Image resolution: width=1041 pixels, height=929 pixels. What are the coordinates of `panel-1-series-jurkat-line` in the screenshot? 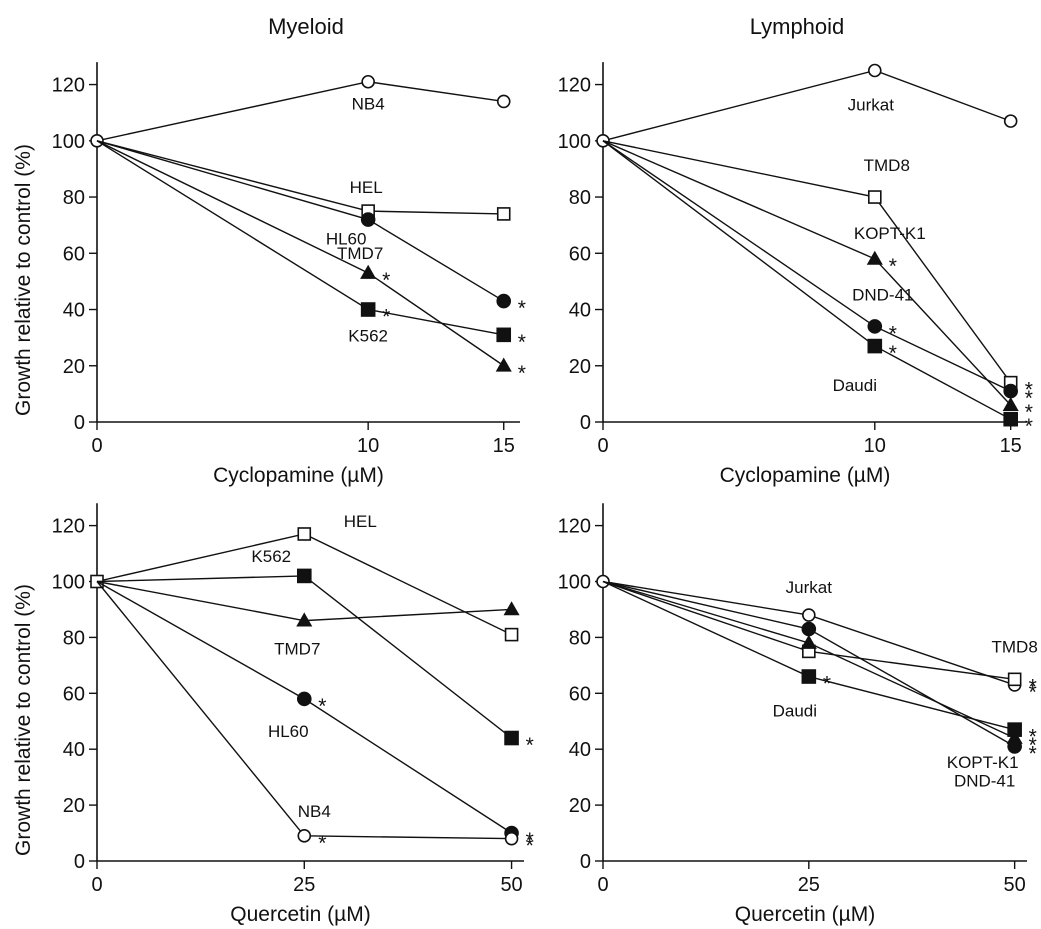 It's located at (806, 105).